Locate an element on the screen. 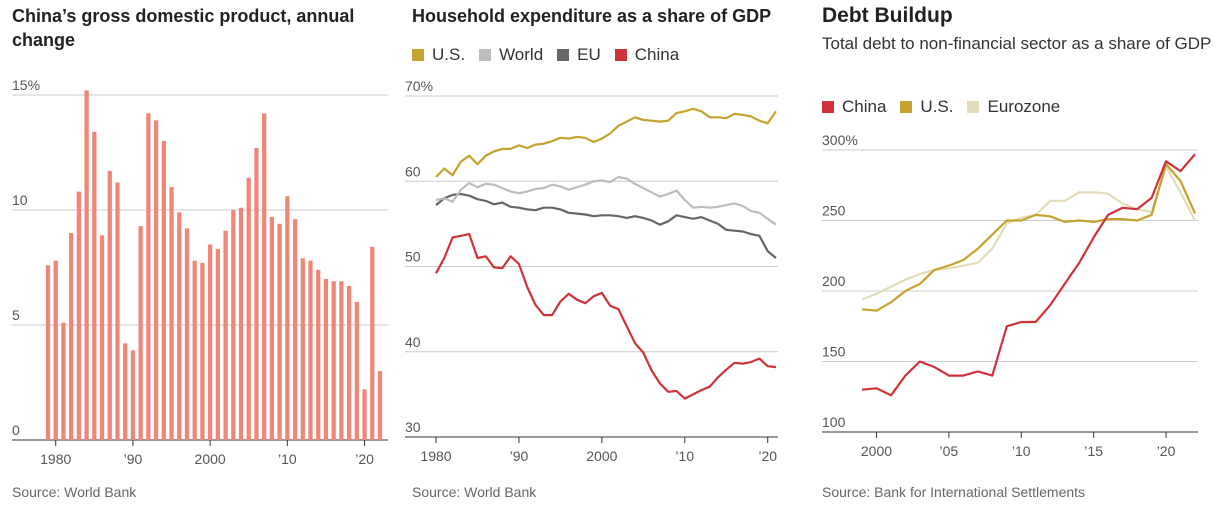  x-tick-label: ’90 is located at coordinates (133, 459).